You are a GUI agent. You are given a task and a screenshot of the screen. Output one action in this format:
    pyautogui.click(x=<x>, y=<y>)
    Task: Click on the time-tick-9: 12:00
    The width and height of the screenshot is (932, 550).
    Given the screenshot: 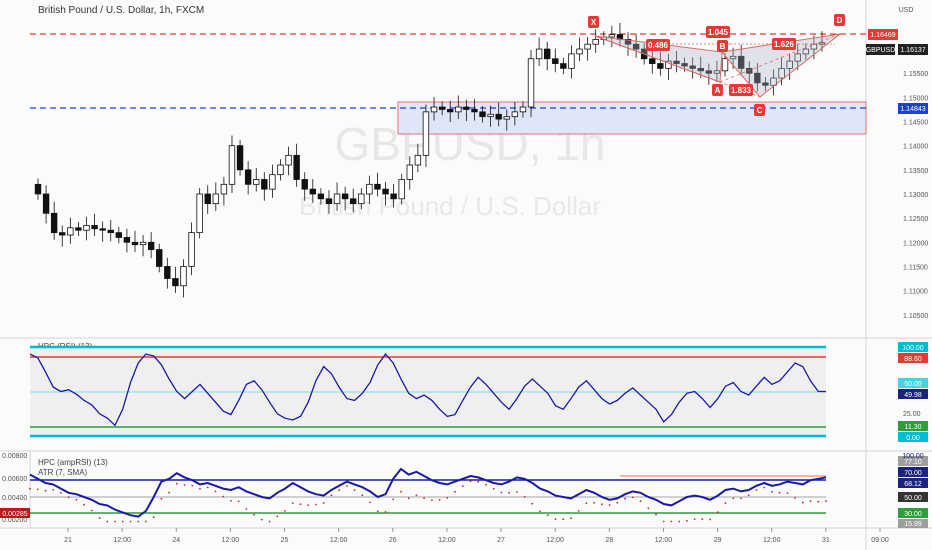 What is the action you would take?
    pyautogui.click(x=555, y=540)
    